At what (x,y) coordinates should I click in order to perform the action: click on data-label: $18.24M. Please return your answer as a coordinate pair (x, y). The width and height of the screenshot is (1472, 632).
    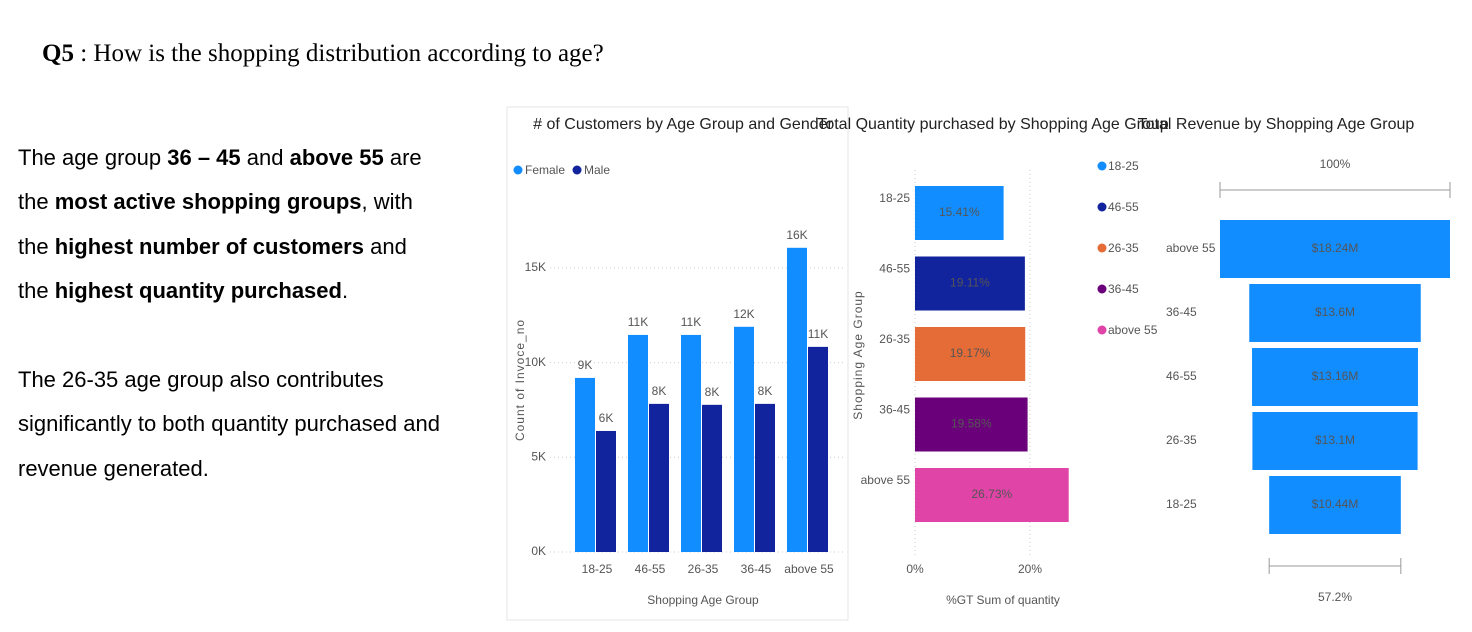
    Looking at the image, I should click on (1335, 248).